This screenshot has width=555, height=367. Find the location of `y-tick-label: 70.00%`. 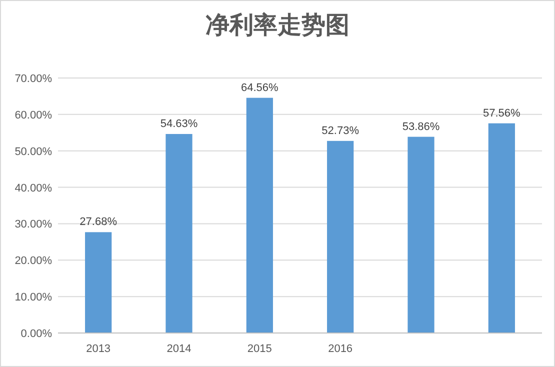

y-tick-label: 70.00% is located at coordinates (33, 79).